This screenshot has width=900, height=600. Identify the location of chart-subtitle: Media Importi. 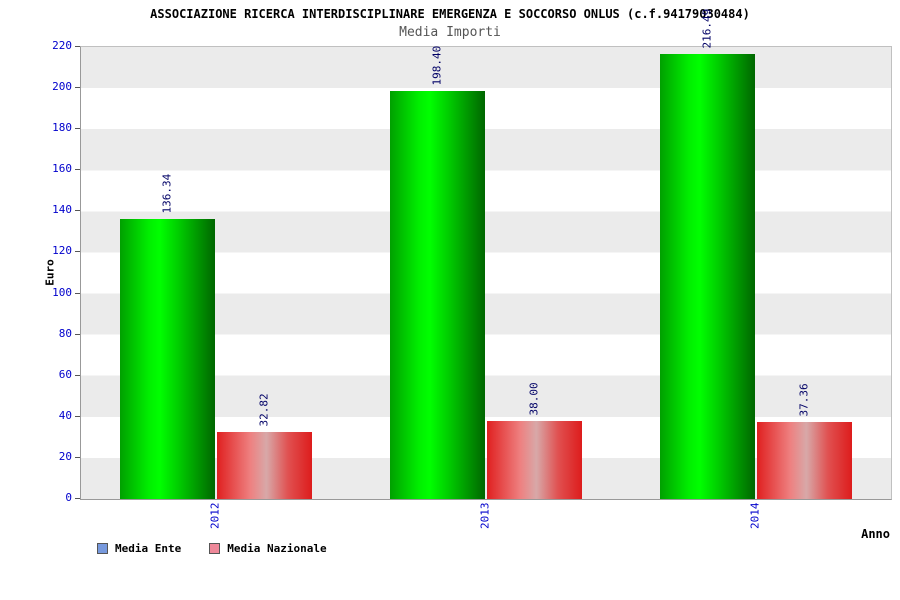
(450, 32).